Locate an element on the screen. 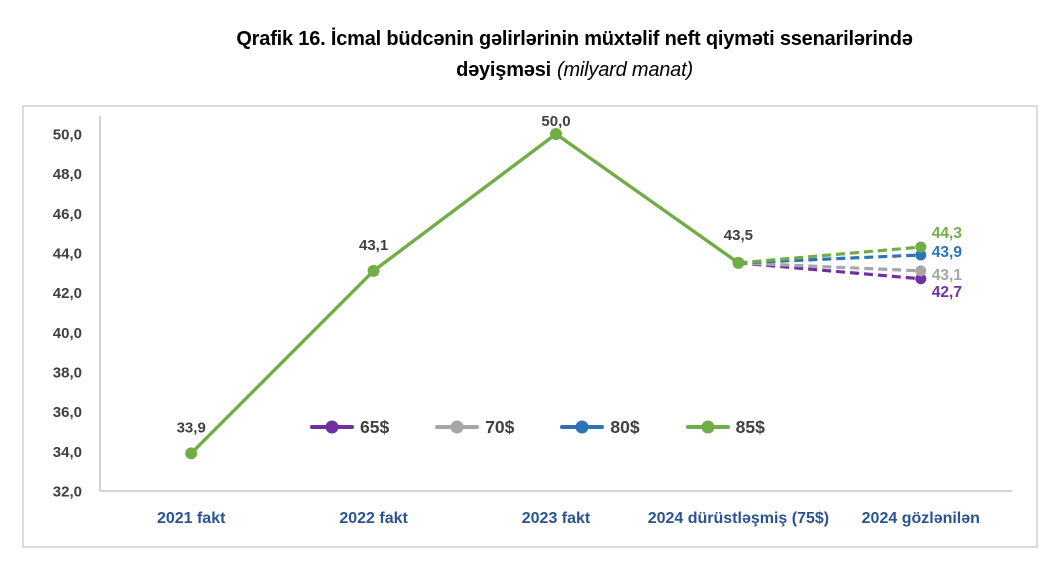 The image size is (1049, 564). legend-item-70$: 70$ is located at coordinates (474, 427).